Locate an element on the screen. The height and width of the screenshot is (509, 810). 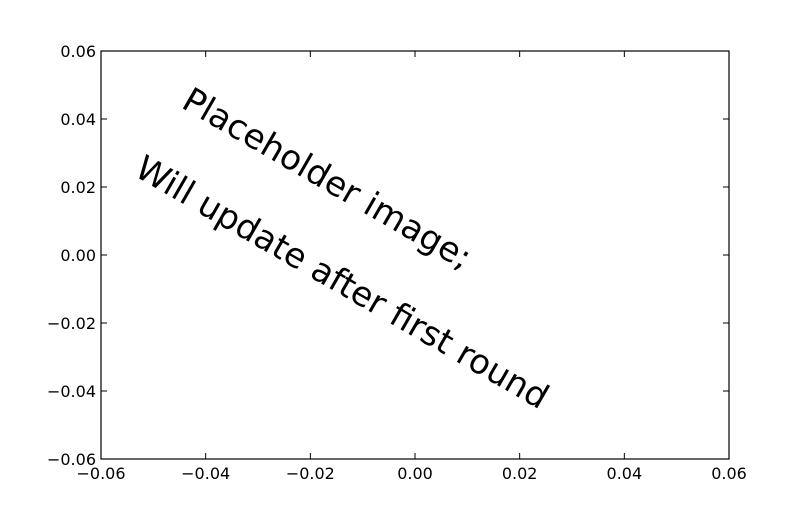
y-tick-label: 0.00 is located at coordinates (78, 255).